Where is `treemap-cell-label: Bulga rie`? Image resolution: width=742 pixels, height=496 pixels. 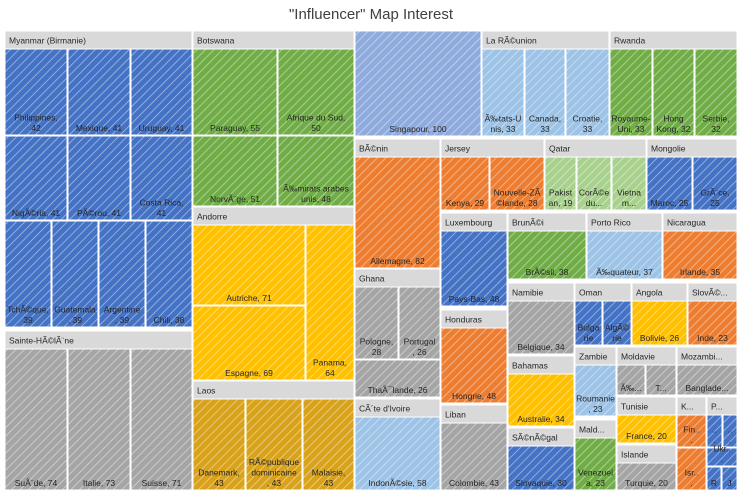
treemap-cell-label: Bulga rie is located at coordinates (589, 333).